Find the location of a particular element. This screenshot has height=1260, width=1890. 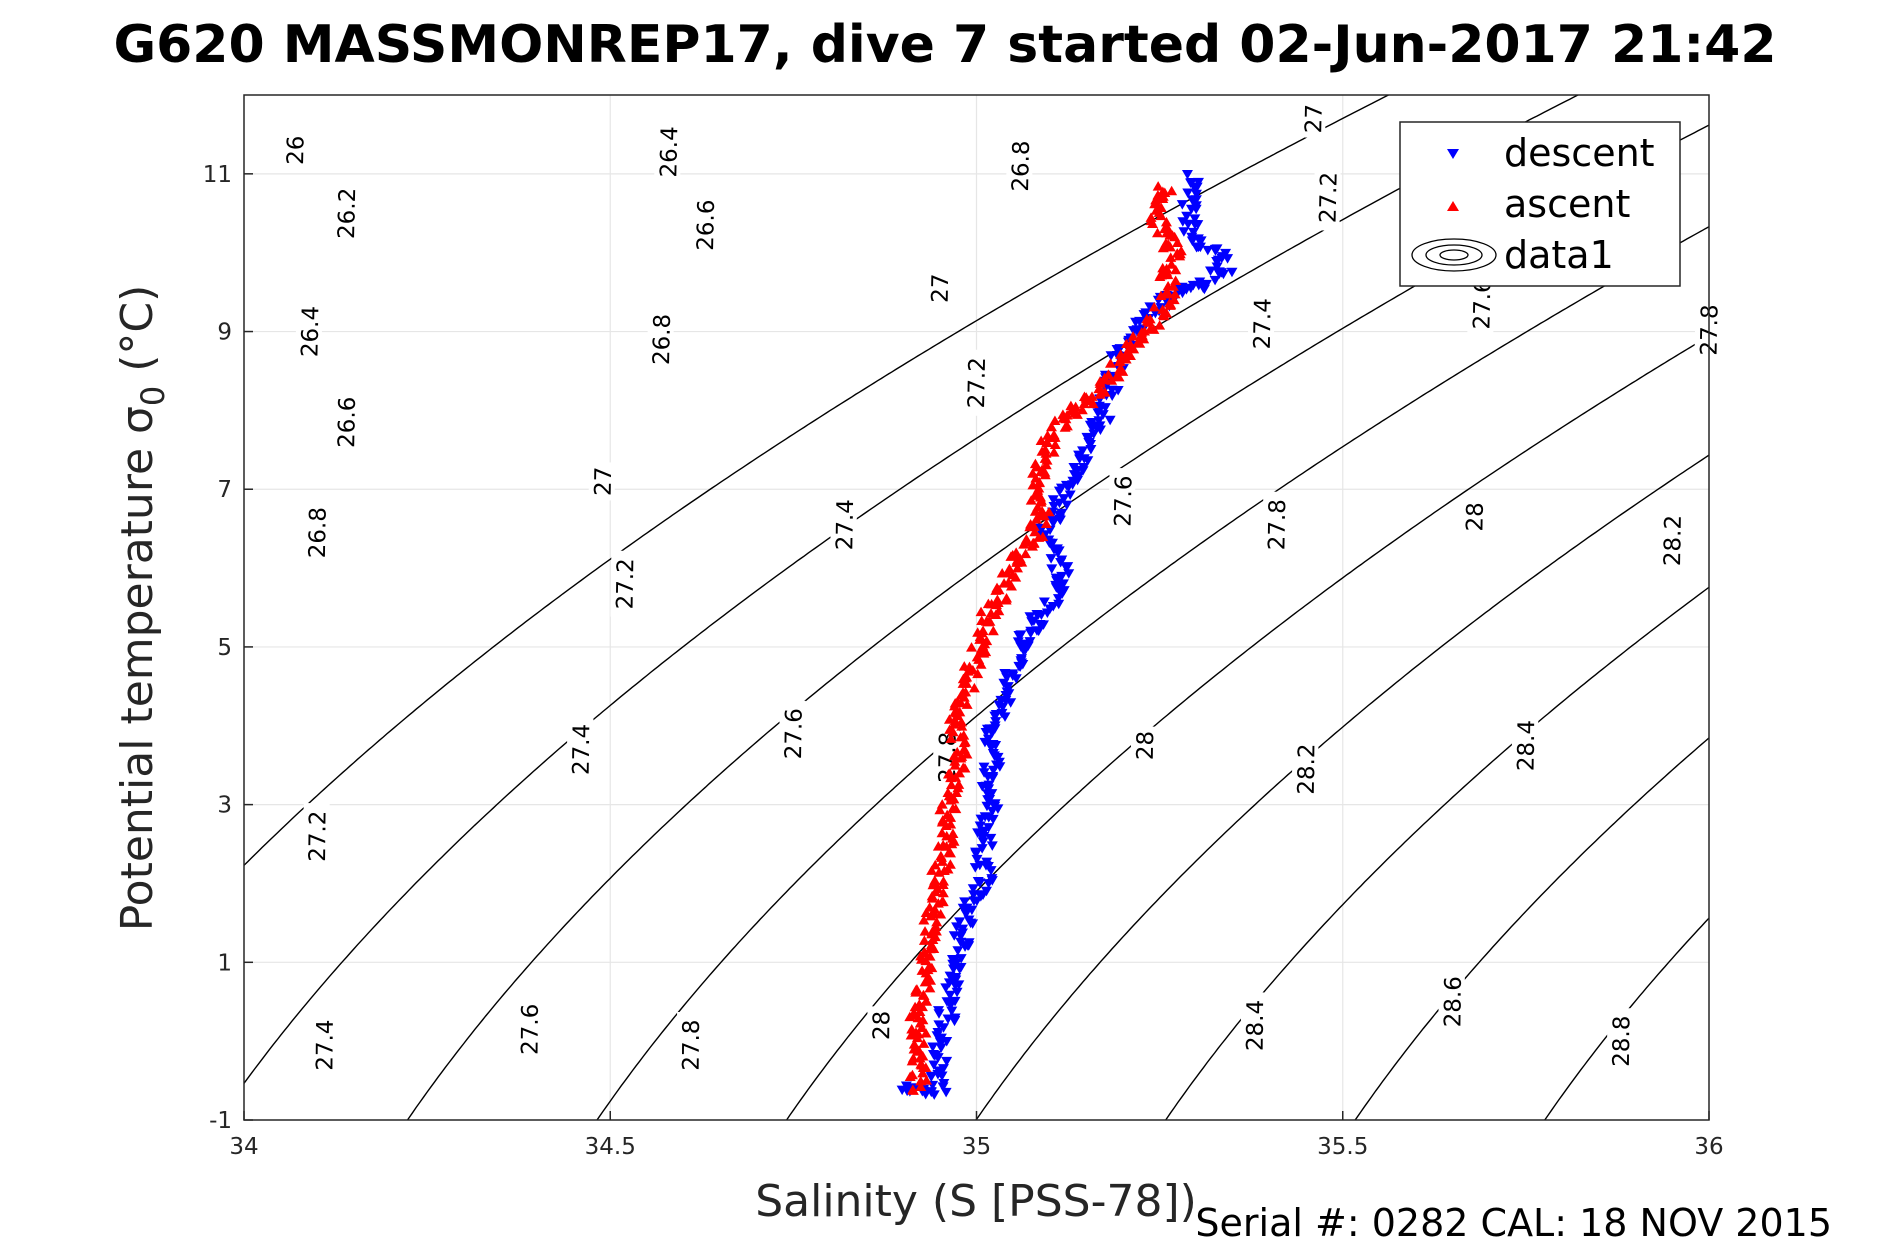

contour-label-text: 27.2 is located at coordinates (625, 584).